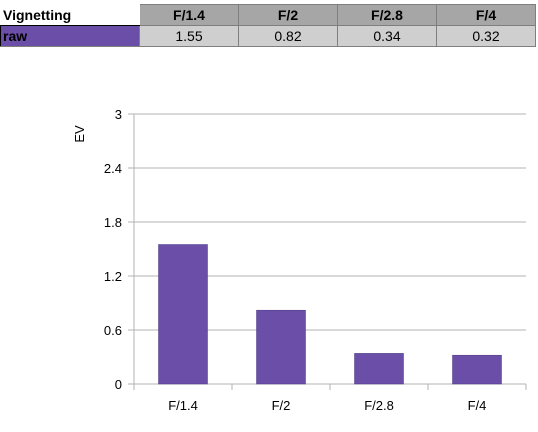 The image size is (538, 432). Describe the element at coordinates (477, 405) in the screenshot. I see `x-tick-label: F/4` at that location.